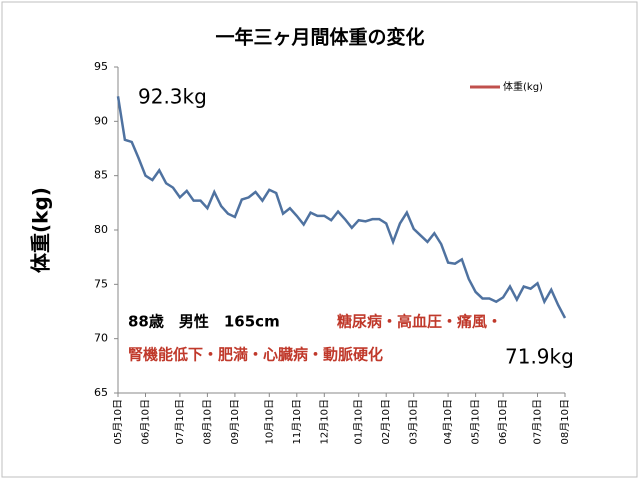 Image resolution: width=640 pixels, height=480 pixels. Describe the element at coordinates (523, 86) in the screenshot. I see `legend-label: 体重(kg)` at that location.